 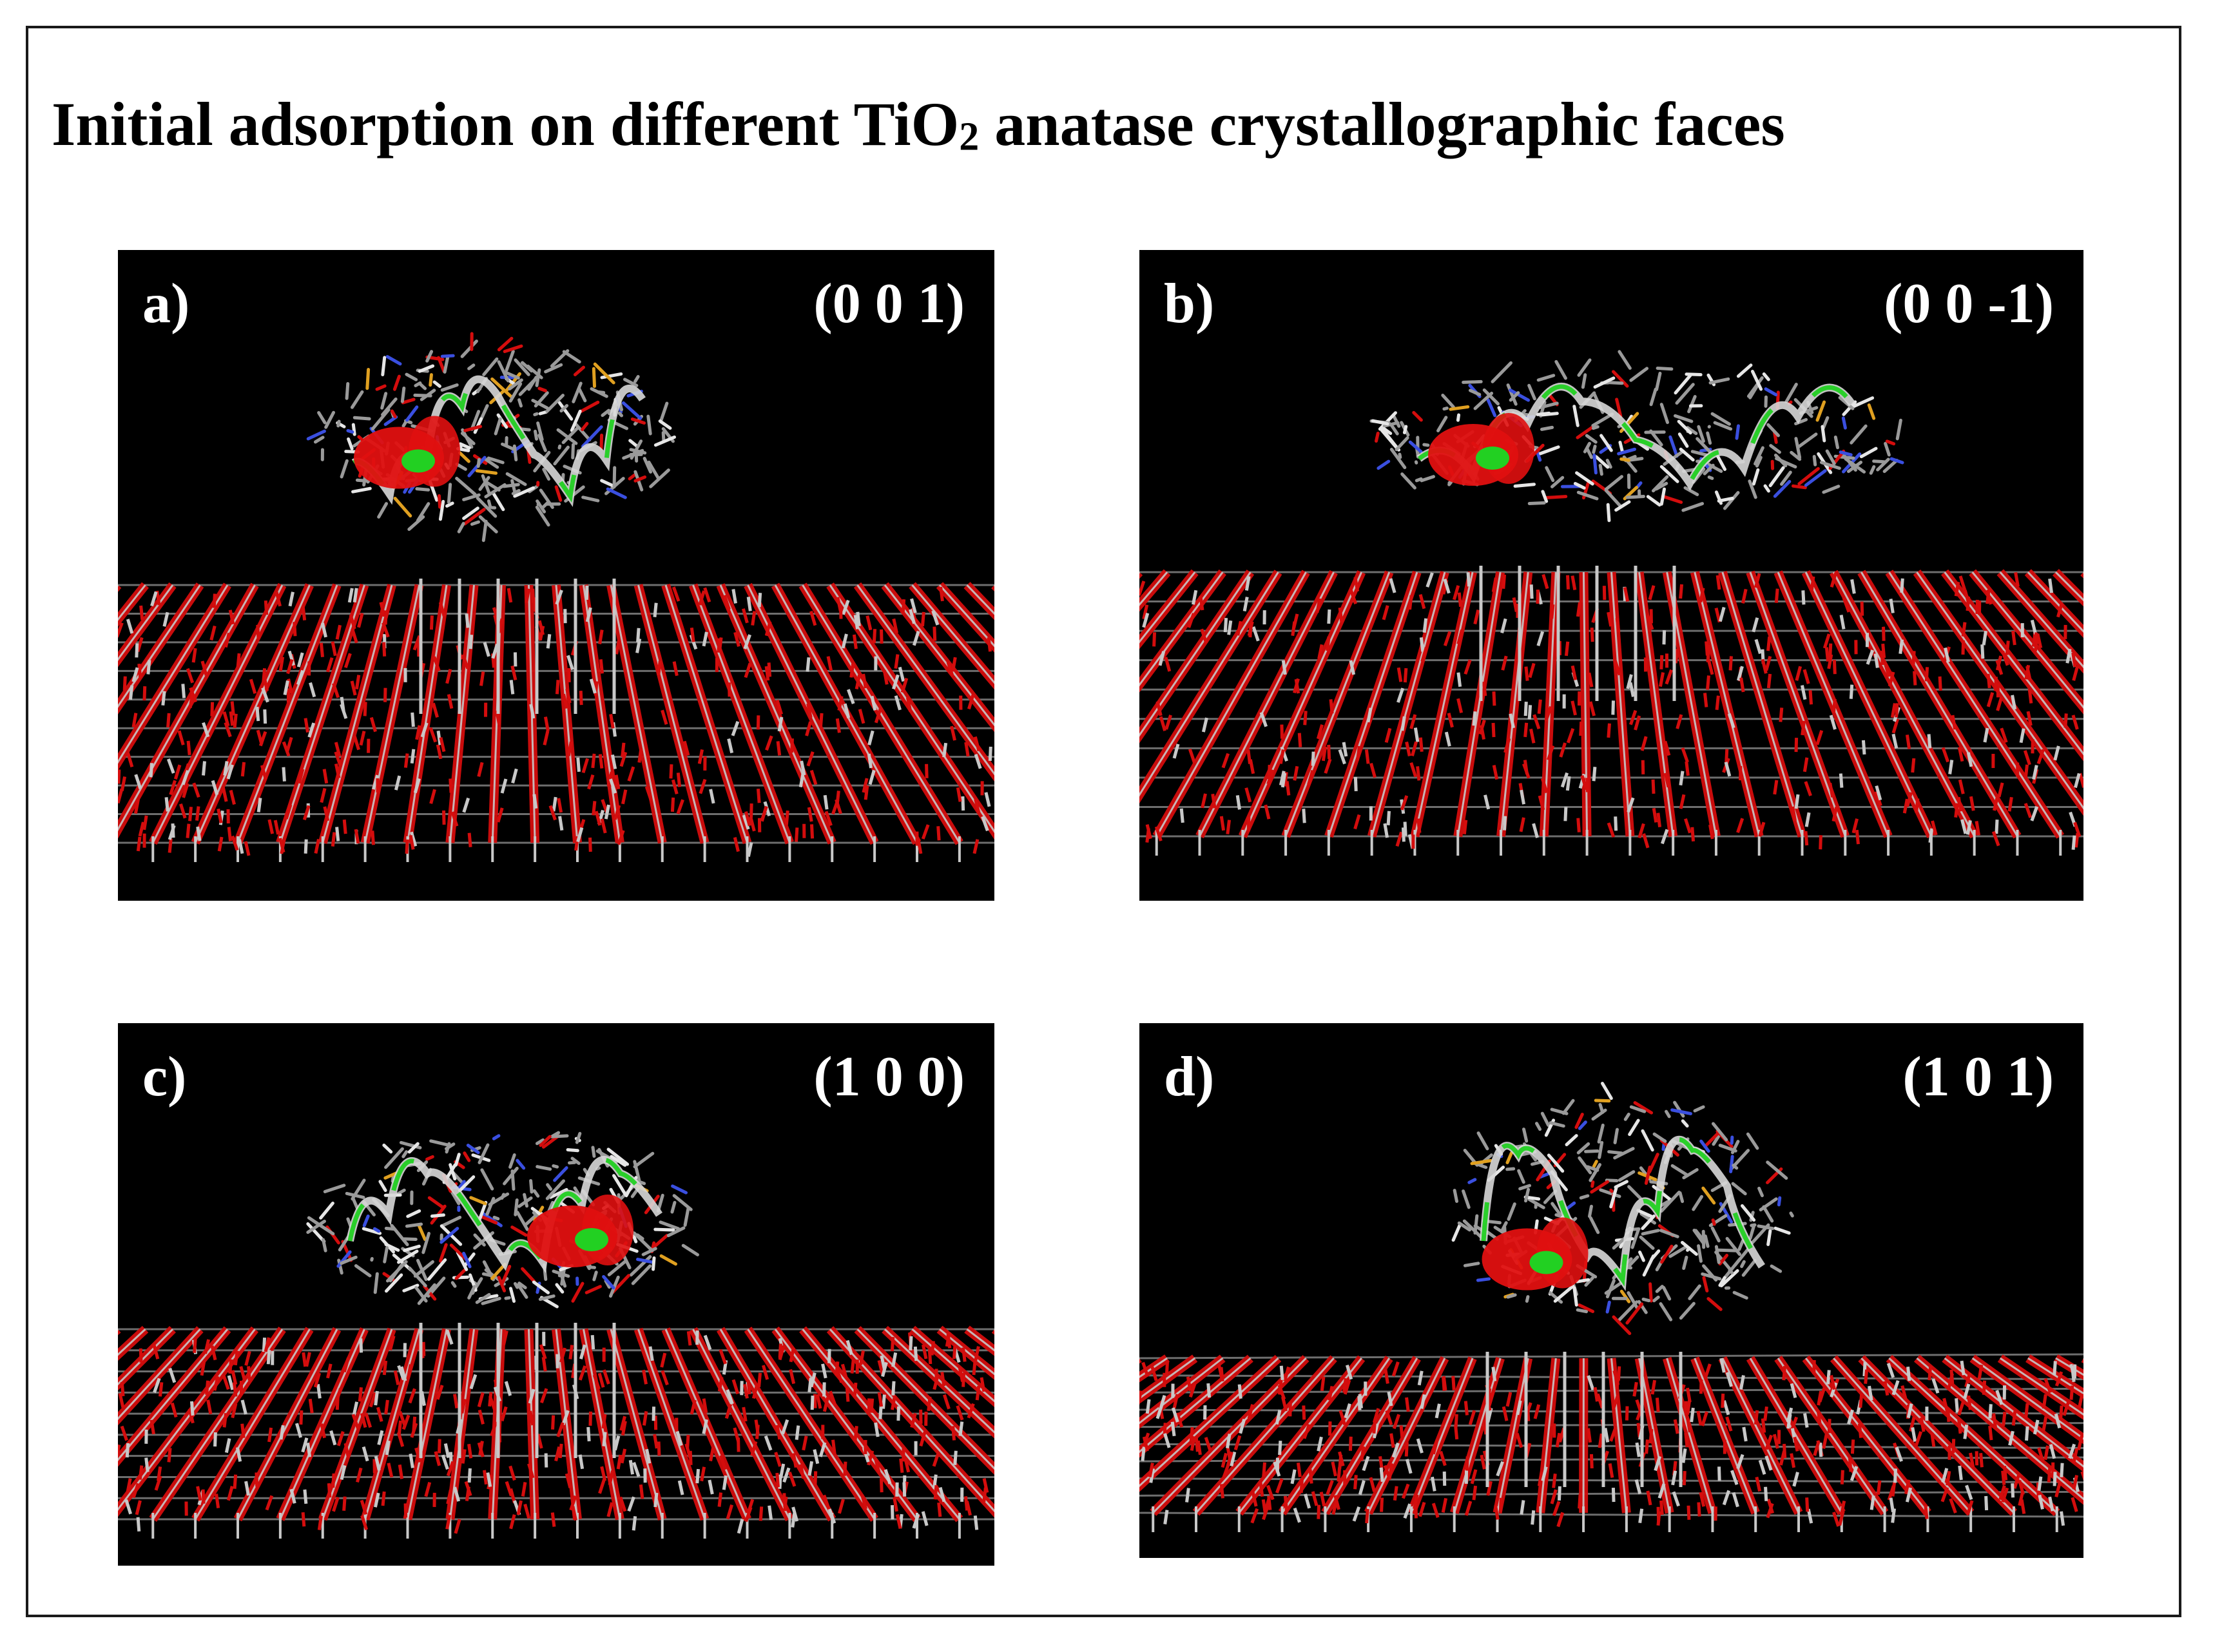 What do you see at coordinates (506, 124) in the screenshot?
I see `title-prefix: Initial adsorption on different TiO` at bounding box center [506, 124].